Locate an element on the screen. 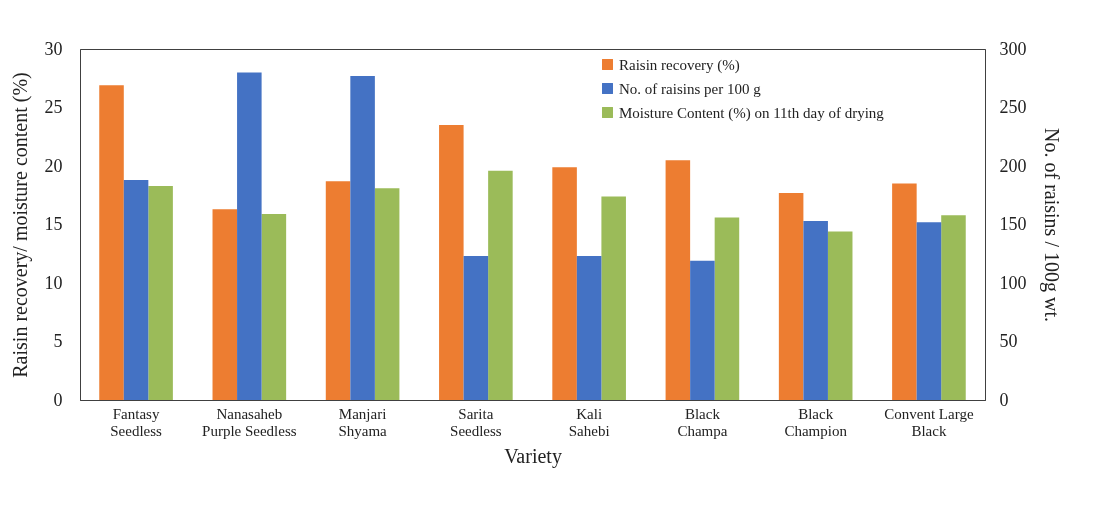 The width and height of the screenshot is (1100, 511). y2-tick-label: 200 is located at coordinates (1013, 165).